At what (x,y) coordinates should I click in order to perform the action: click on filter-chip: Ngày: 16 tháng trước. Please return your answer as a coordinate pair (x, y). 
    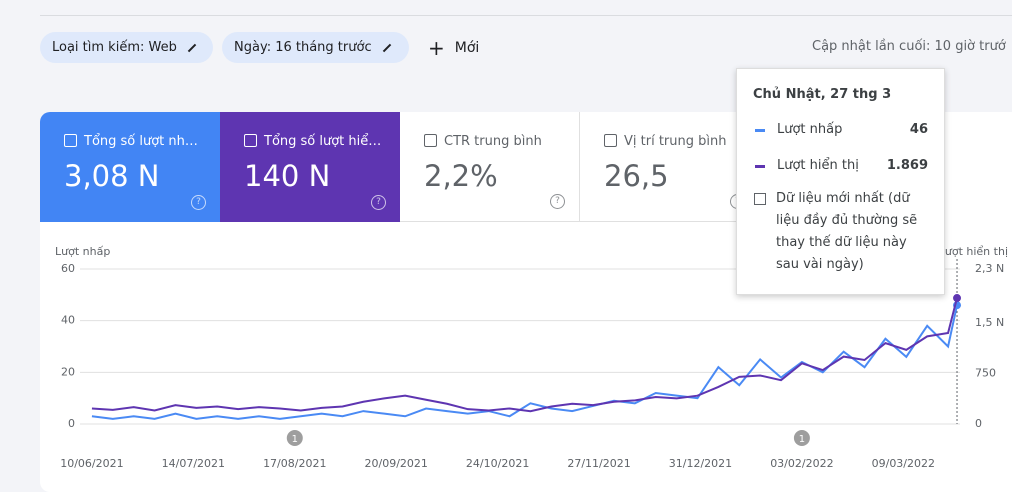
    Looking at the image, I should click on (315, 47).